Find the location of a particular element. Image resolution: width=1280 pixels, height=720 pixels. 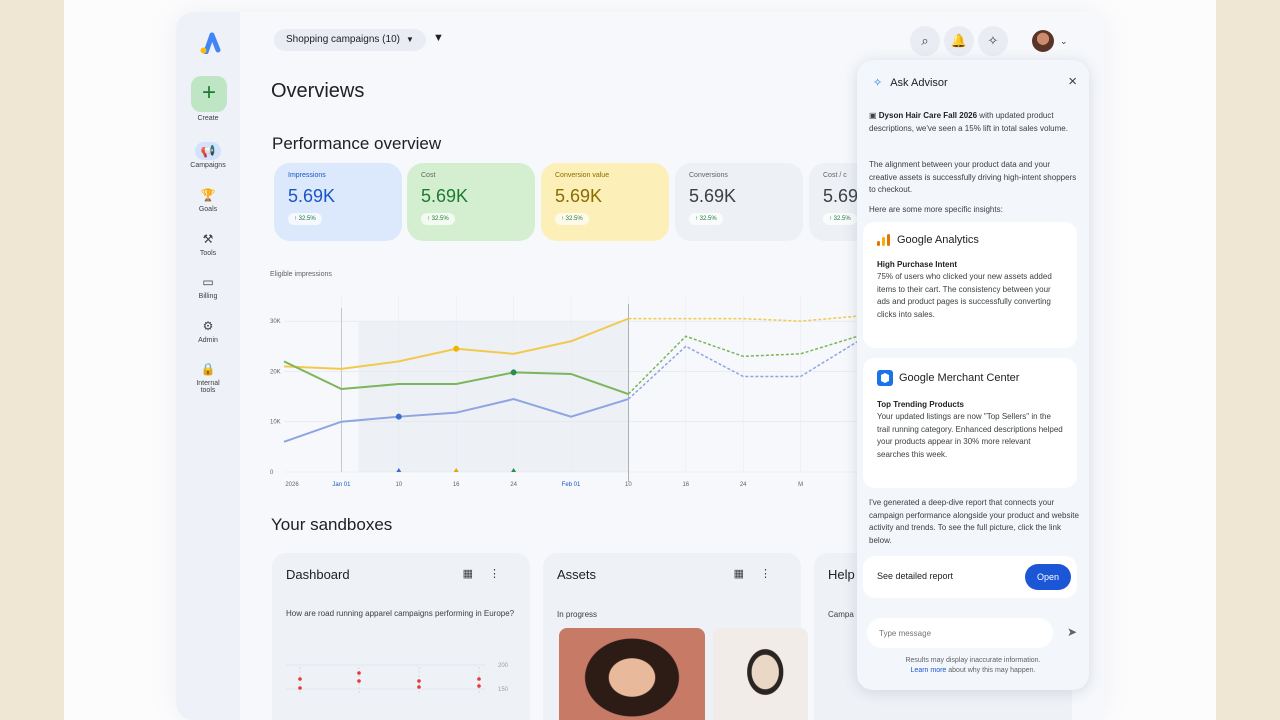

sandbox-card-assets: Assets ▦⋮ In progress is located at coordinates (675, 636).